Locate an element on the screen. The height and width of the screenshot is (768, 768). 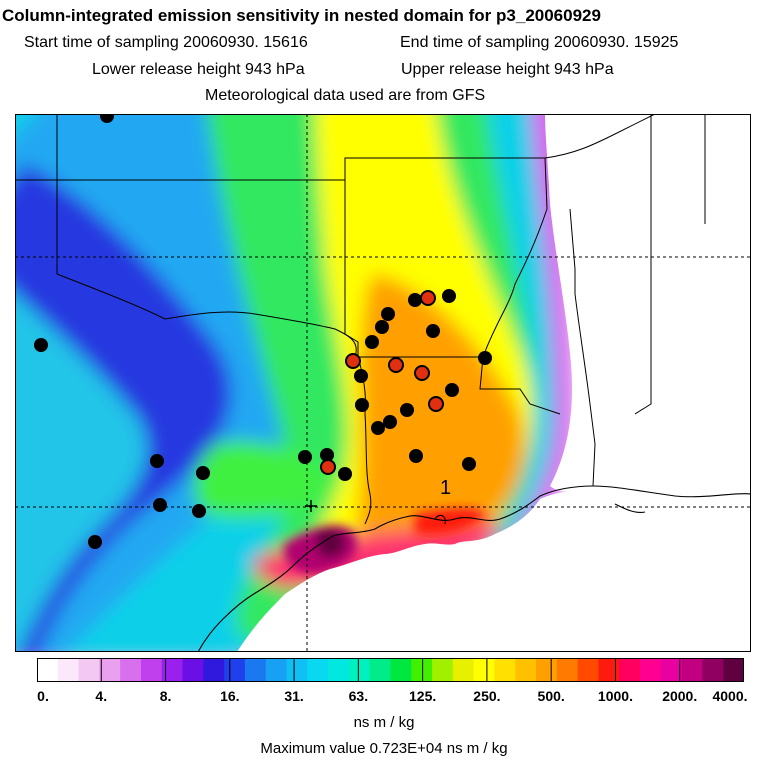
colorbar is located at coordinates (390, 670).